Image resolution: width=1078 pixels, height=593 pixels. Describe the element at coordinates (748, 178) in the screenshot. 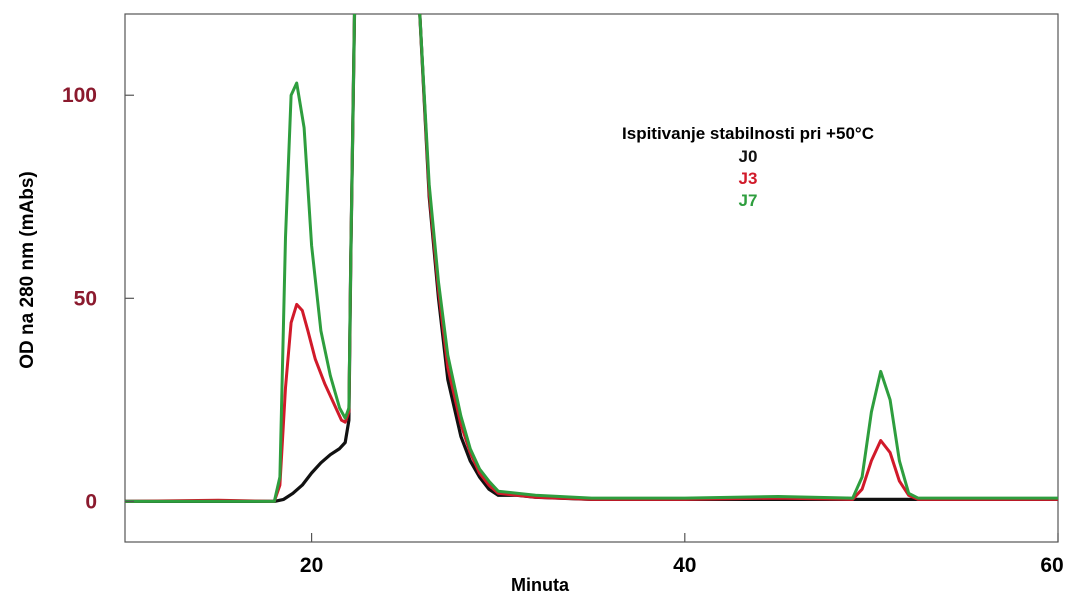

I see `legend-entry-j3: J3` at that location.